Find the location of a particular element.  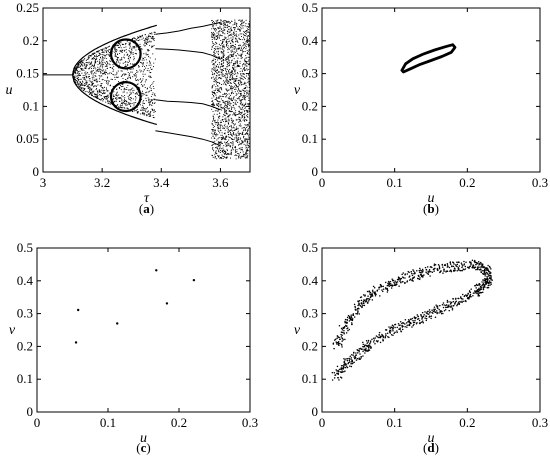

caption-letter: a is located at coordinates (146, 208).